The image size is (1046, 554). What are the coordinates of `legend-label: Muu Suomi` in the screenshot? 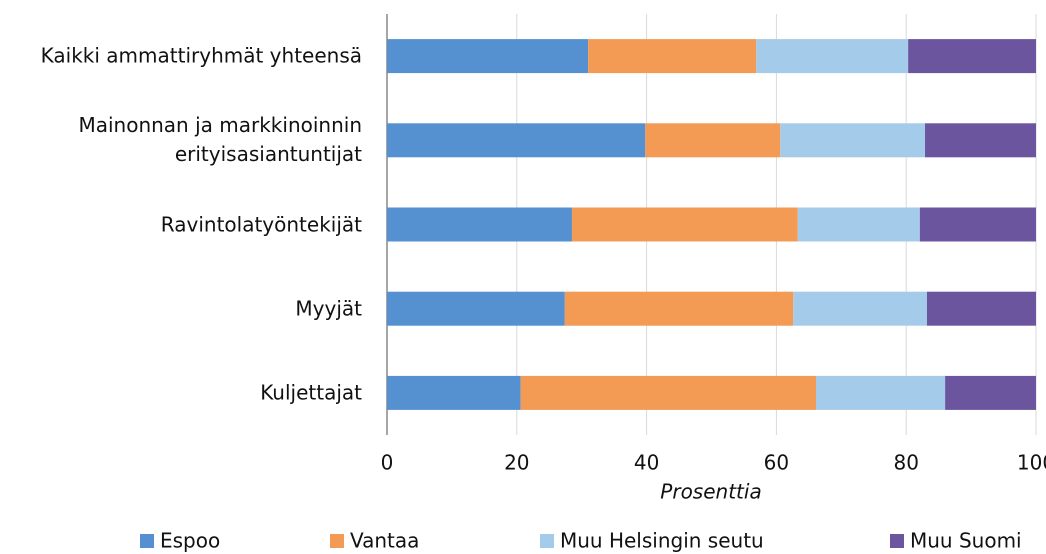 It's located at (966, 541).